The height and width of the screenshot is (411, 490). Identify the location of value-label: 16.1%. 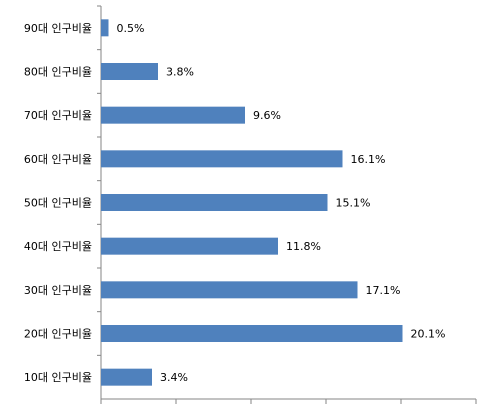
(368, 159).